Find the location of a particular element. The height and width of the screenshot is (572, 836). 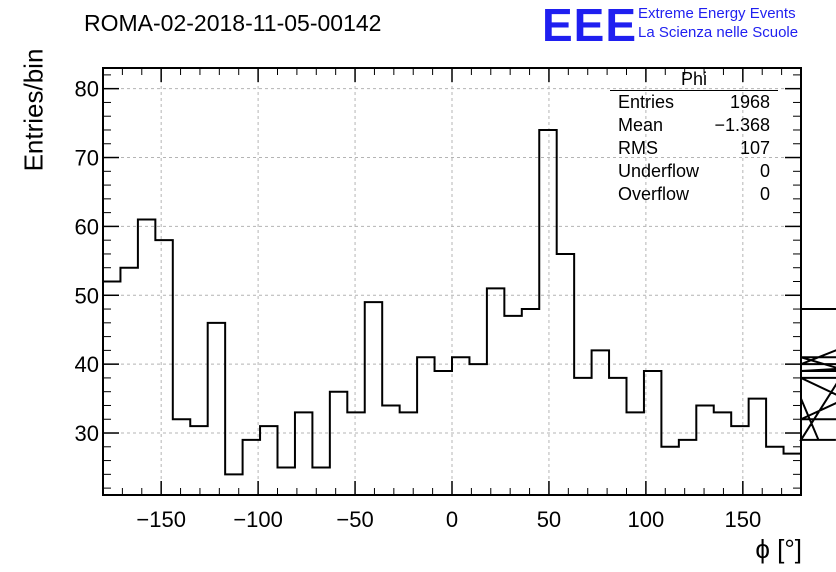

stats-row-overflow: Overflow 0 is located at coordinates (694, 194).